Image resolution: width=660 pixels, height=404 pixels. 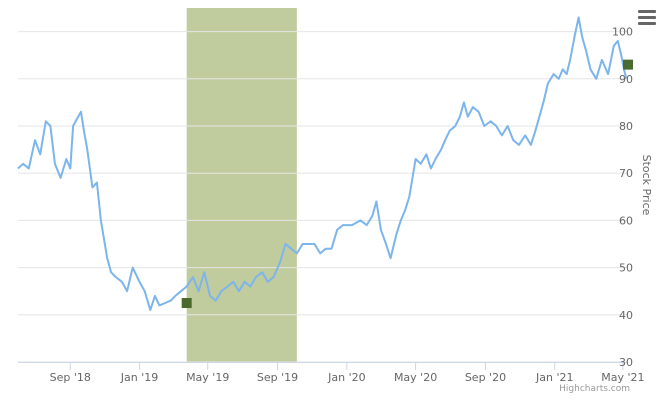 What do you see at coordinates (415, 377) in the screenshot?
I see `x-tick-label: May '20` at bounding box center [415, 377].